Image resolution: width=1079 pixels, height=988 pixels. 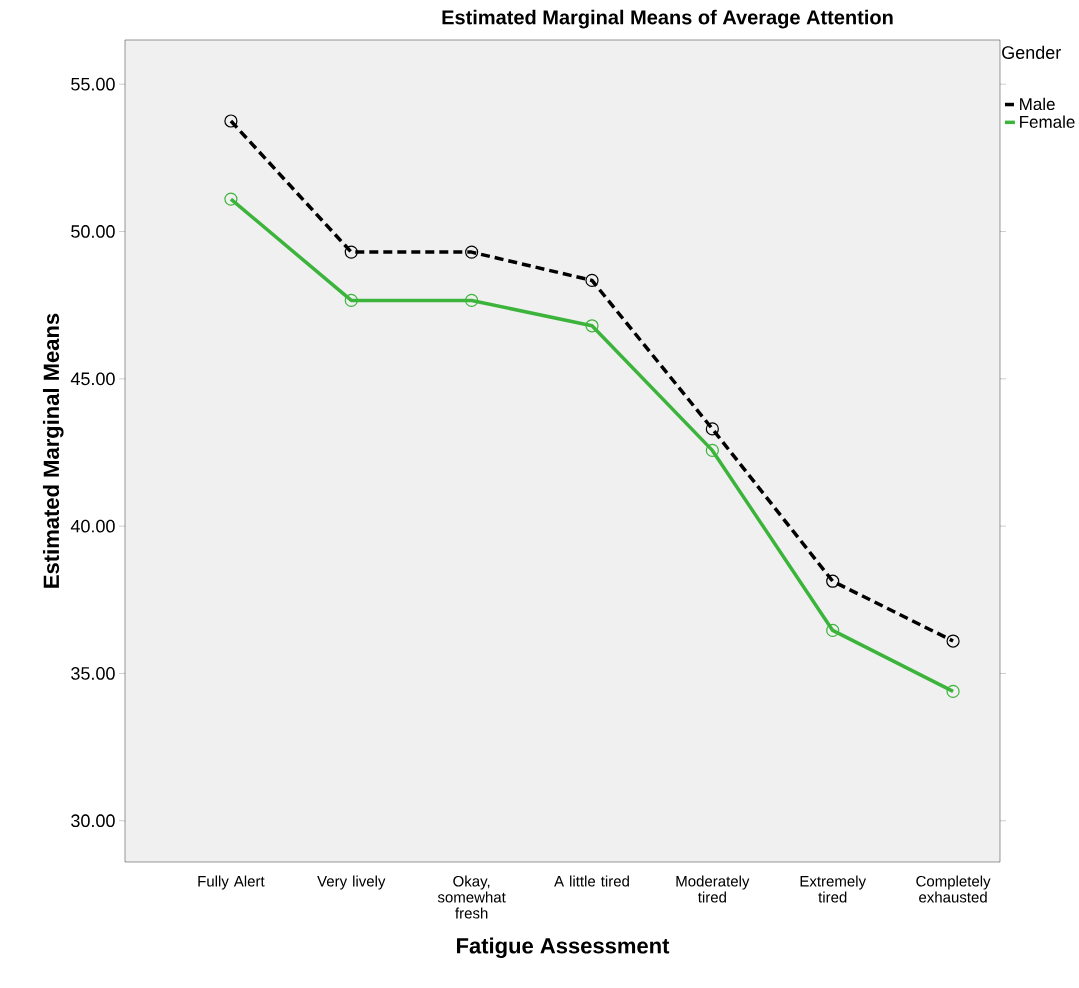 I want to click on x-tick-label: Extremely tired, so click(x=833, y=889).